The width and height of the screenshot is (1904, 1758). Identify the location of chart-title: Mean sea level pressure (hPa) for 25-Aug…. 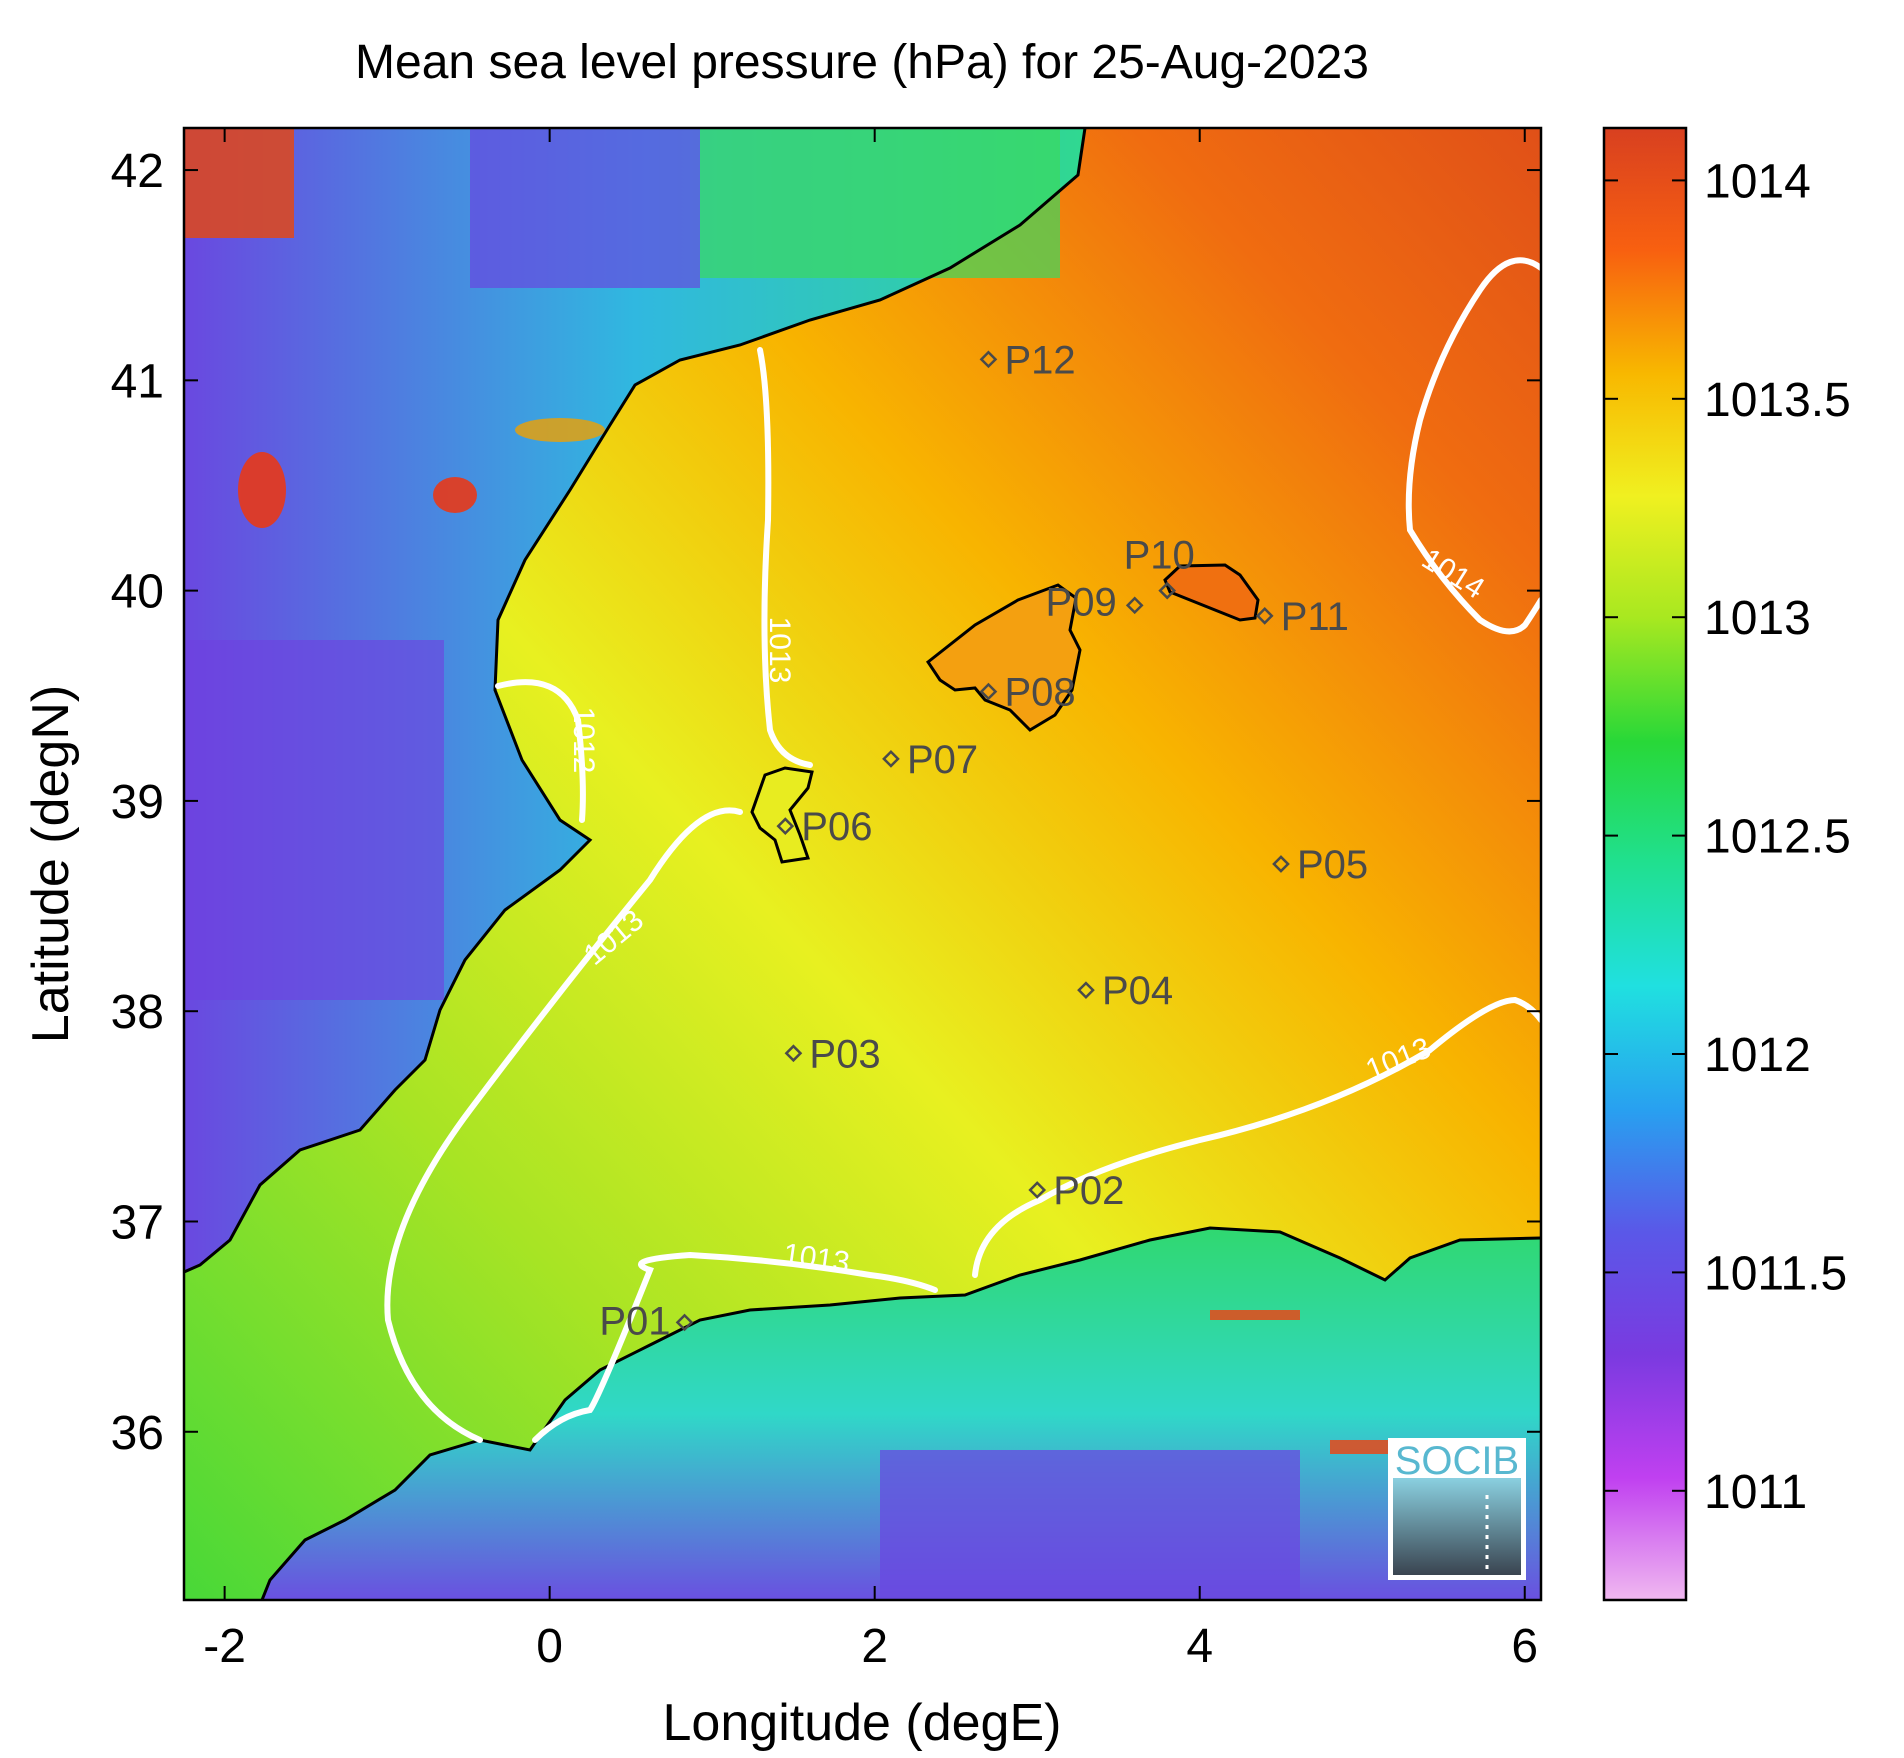
(862, 62).